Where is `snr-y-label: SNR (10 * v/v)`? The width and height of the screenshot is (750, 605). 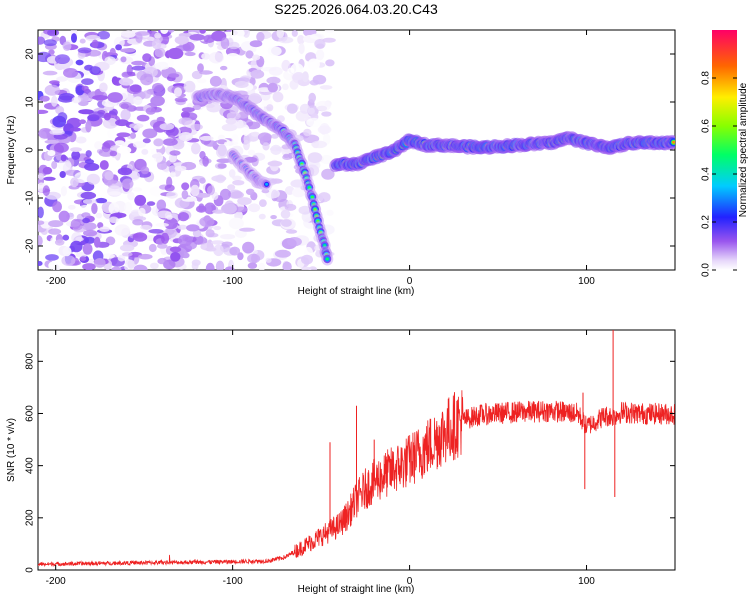 snr-y-label: SNR (10 * v/v) is located at coordinates (11, 450).